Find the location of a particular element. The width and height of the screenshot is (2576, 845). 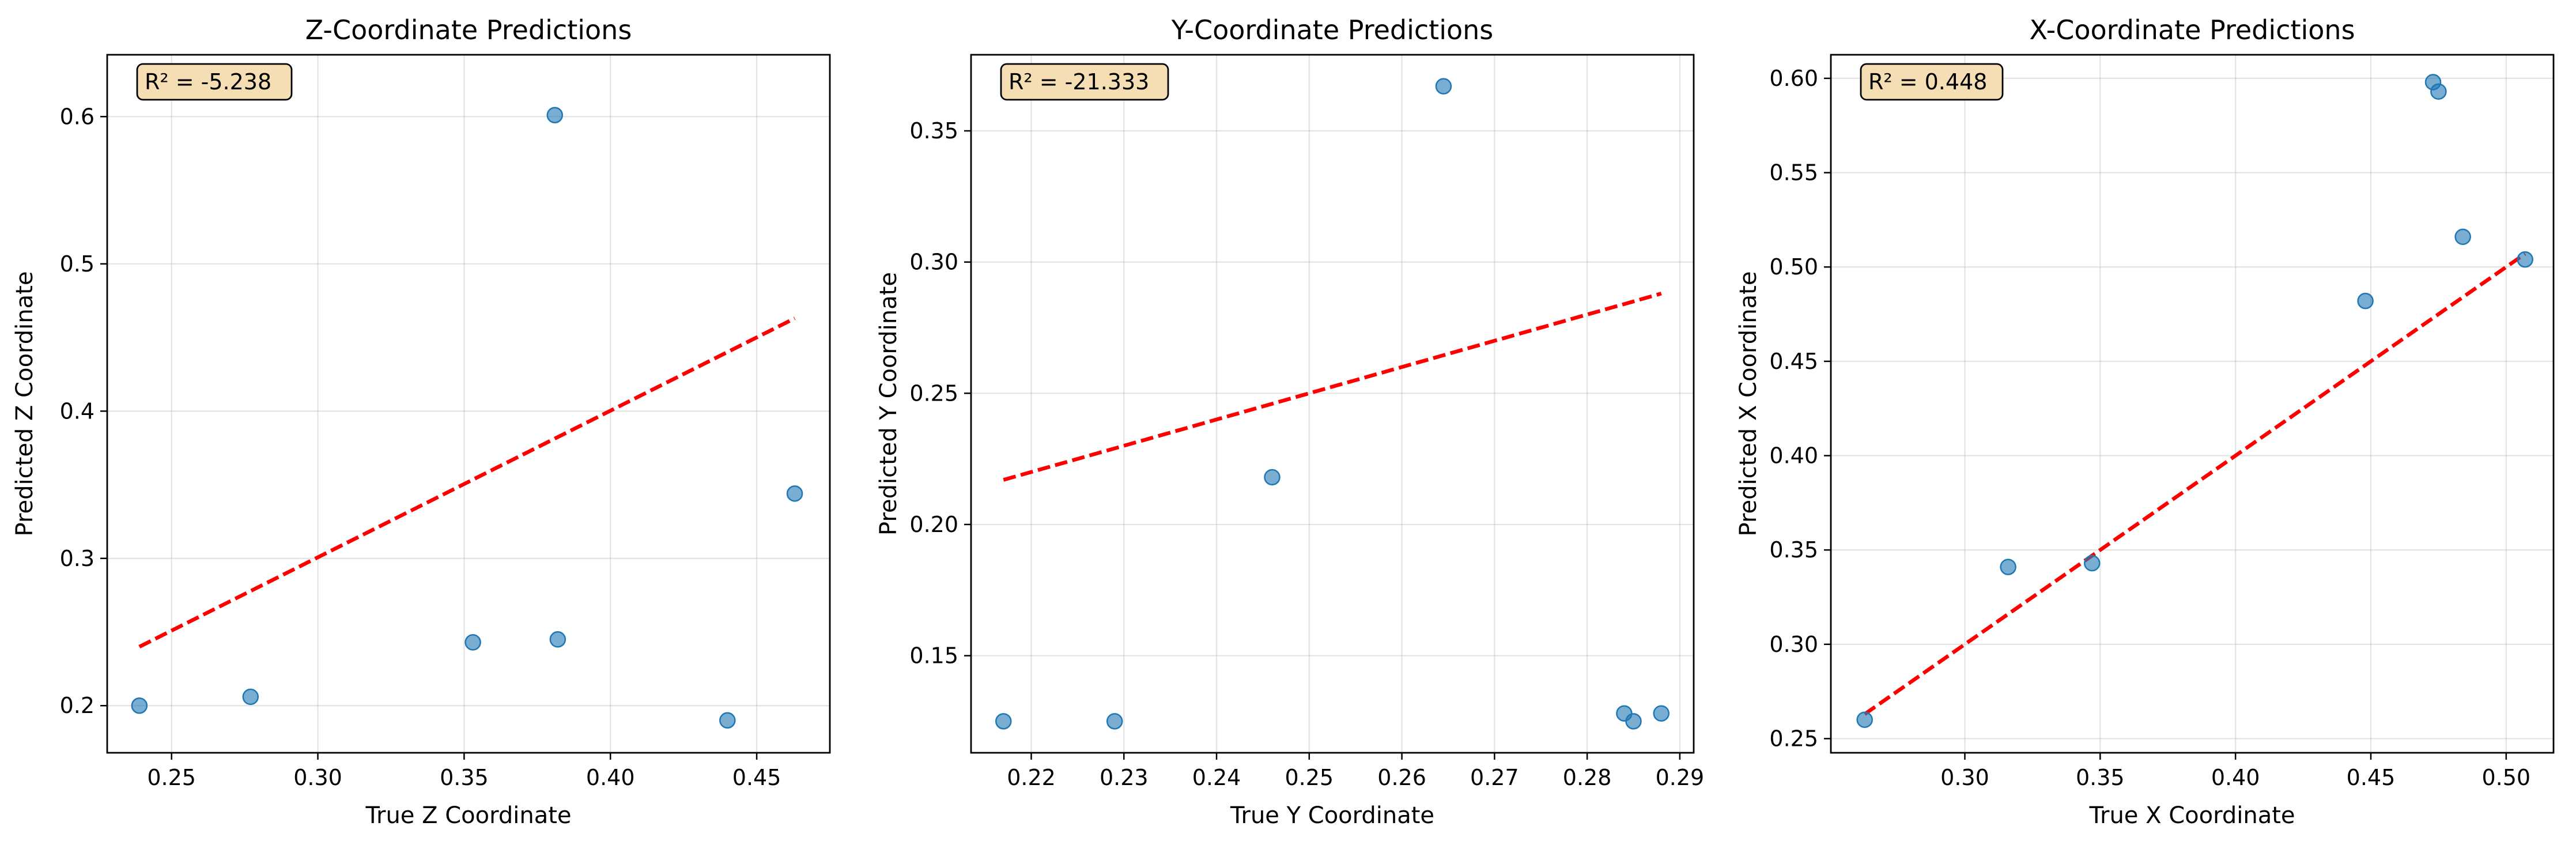

y-tick-label: 0.40 is located at coordinates (1793, 456).